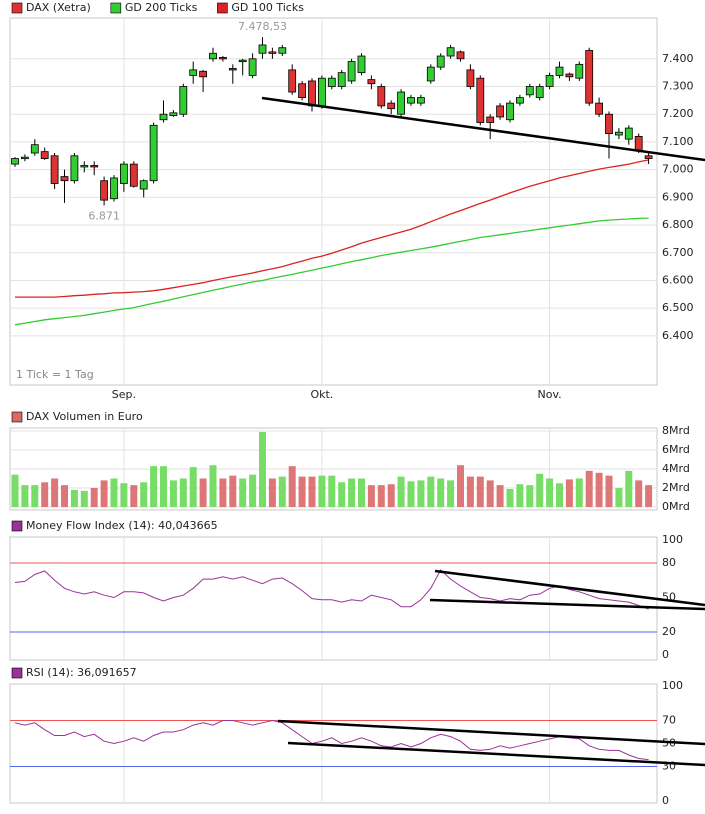 Image resolution: width=705 pixels, height=814 pixels. What do you see at coordinates (678, 169) in the screenshot?
I see `y-tick-label: 7.000` at bounding box center [678, 169].